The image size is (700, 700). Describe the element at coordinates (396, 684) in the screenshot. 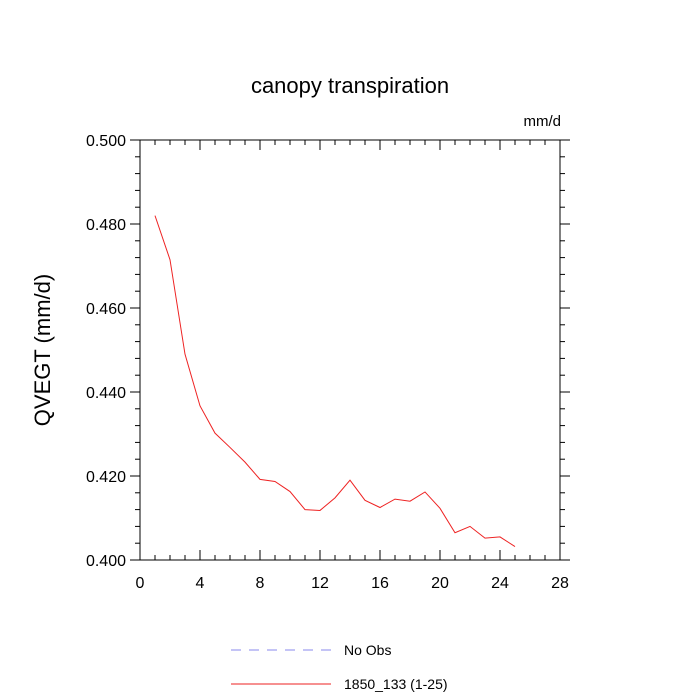

I see `legend-label: 1850_133 (1-25)` at that location.